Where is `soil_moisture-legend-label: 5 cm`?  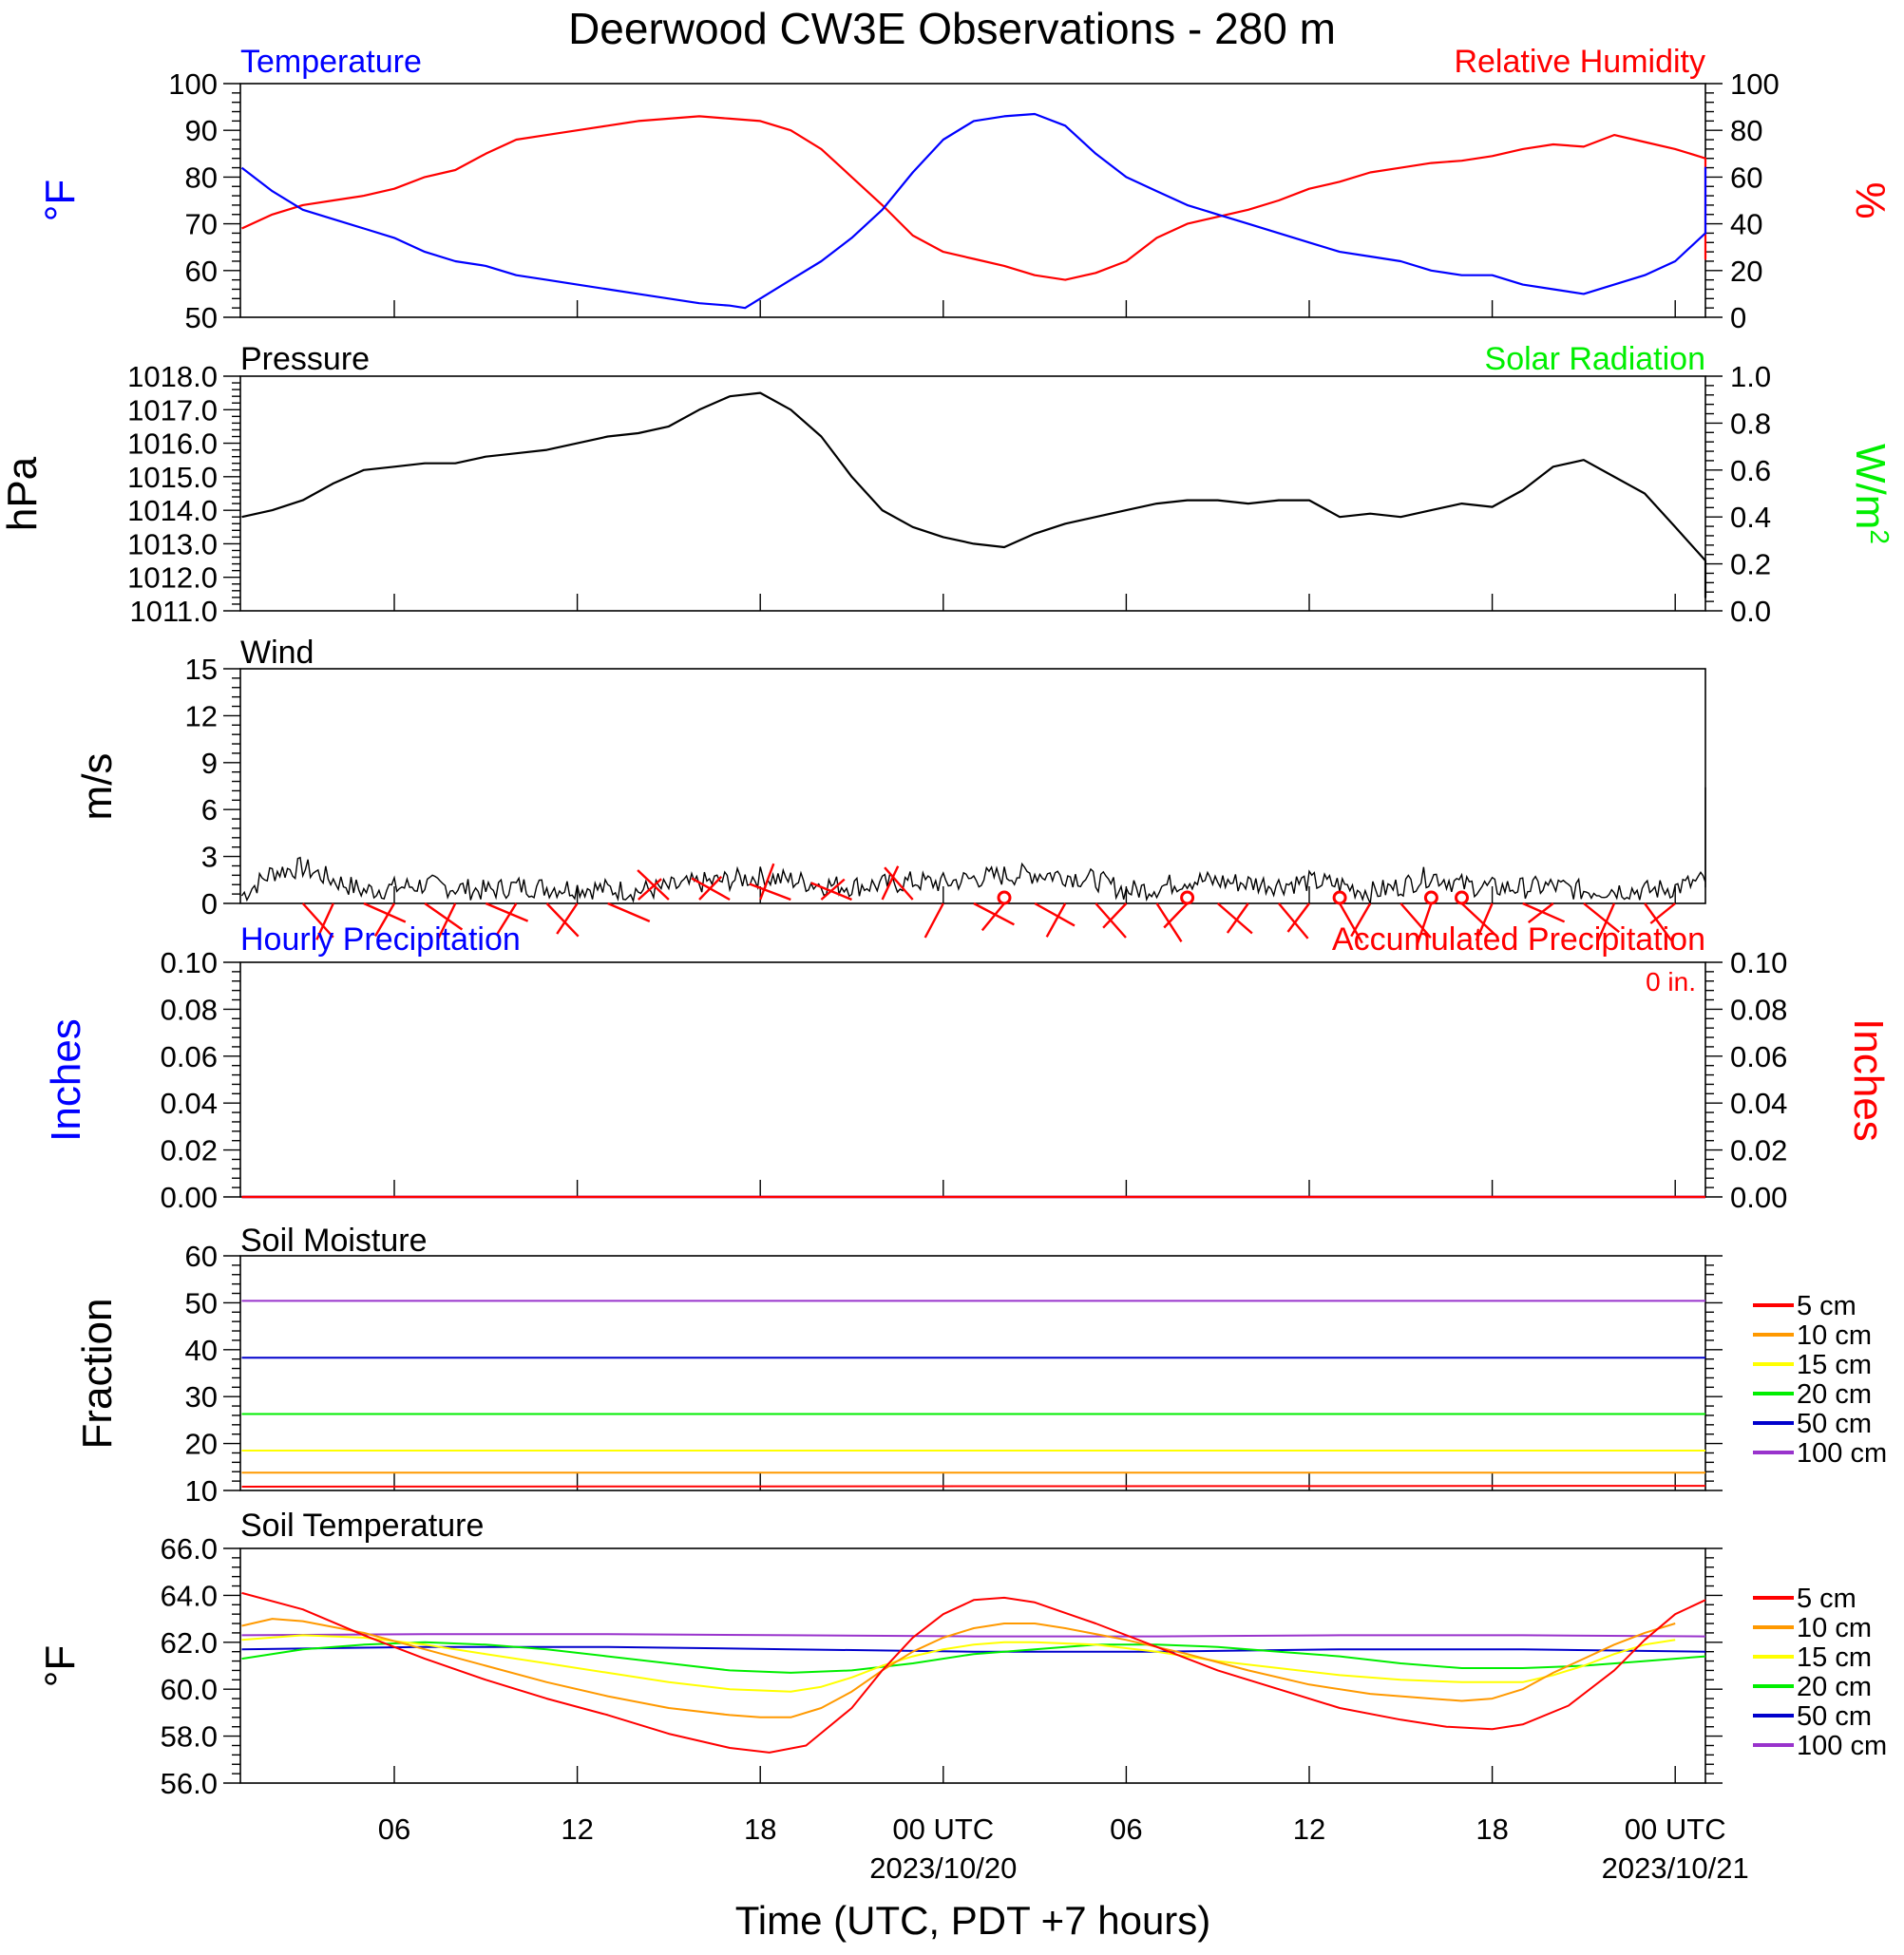
soil_moisture-legend-label: 5 cm is located at coordinates (1826, 1306).